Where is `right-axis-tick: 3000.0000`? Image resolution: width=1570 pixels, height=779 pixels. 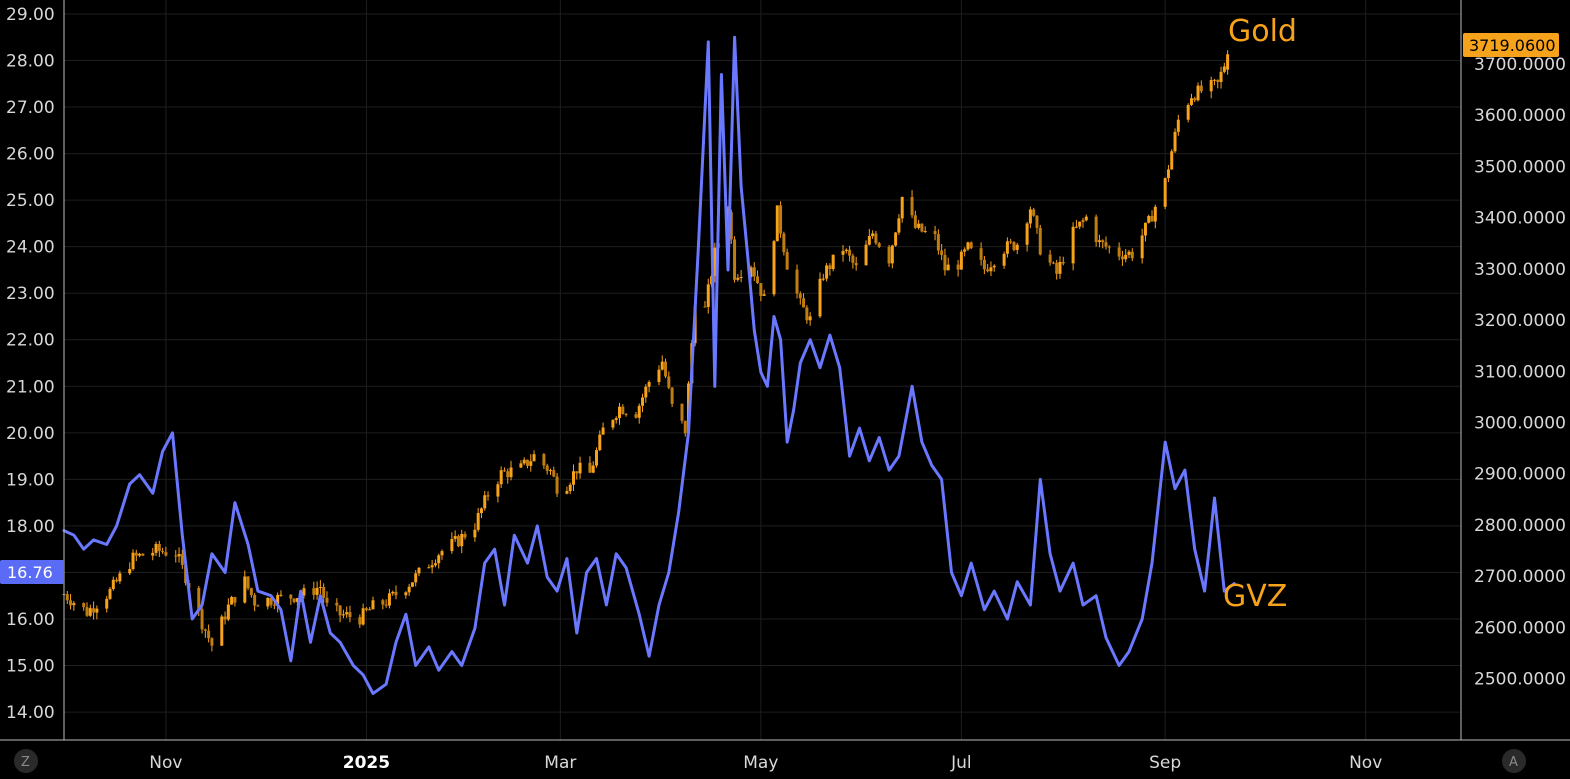
right-axis-tick: 3000.0000 is located at coordinates (1520, 423).